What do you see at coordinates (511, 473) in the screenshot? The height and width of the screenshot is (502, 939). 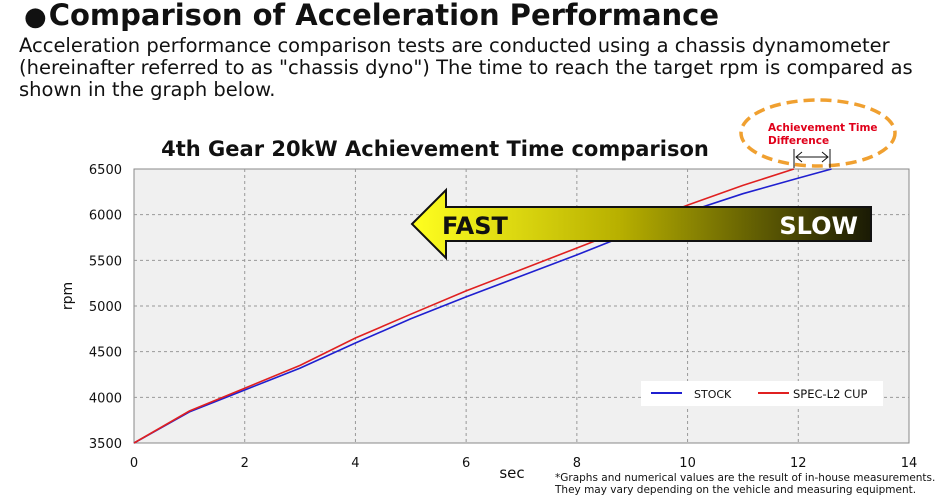 I see `x-axis-label: sec` at bounding box center [511, 473].